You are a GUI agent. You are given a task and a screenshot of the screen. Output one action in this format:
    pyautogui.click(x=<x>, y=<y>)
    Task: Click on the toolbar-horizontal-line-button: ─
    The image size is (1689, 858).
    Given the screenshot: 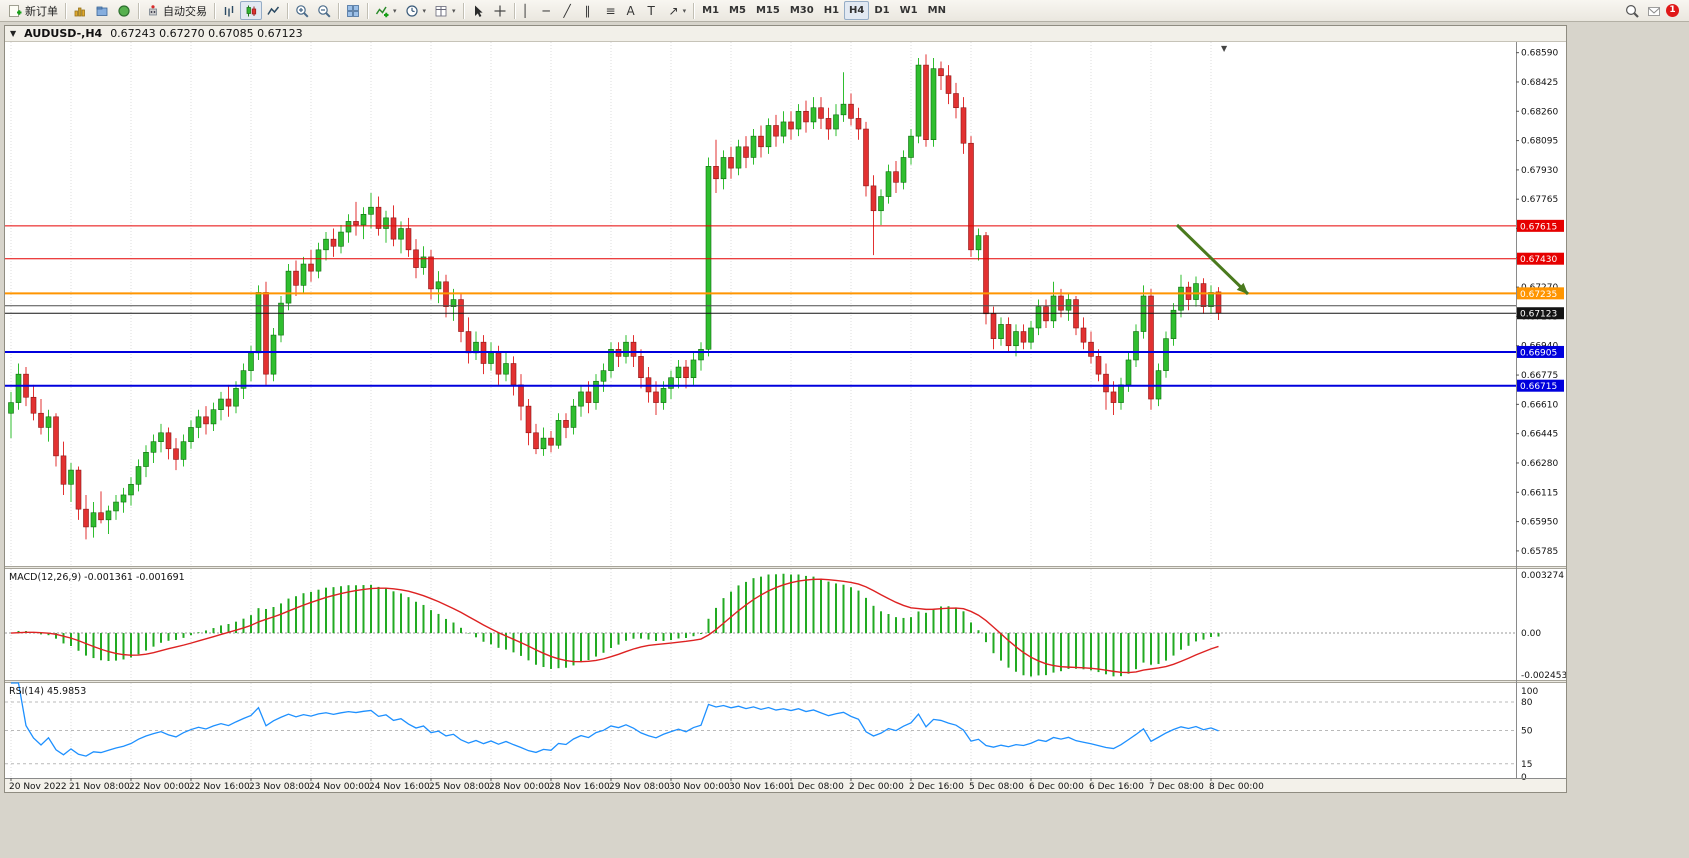 What is the action you would take?
    pyautogui.click(x=549, y=10)
    